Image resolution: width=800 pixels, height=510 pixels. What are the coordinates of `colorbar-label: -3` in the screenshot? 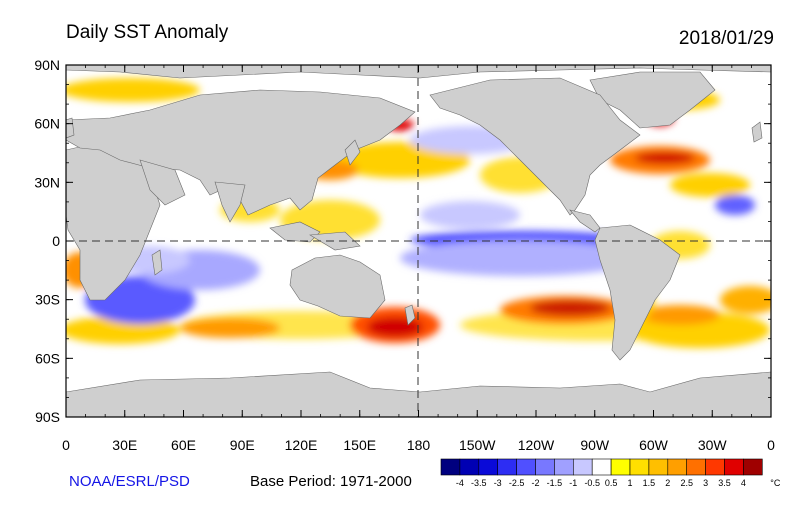 It's located at (498, 483).